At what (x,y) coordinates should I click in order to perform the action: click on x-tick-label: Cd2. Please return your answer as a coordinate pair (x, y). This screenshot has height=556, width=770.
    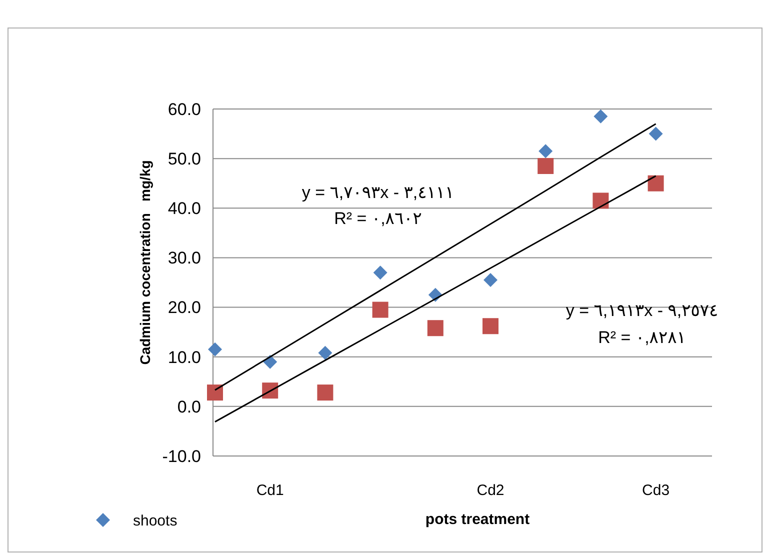
    Looking at the image, I should click on (490, 490).